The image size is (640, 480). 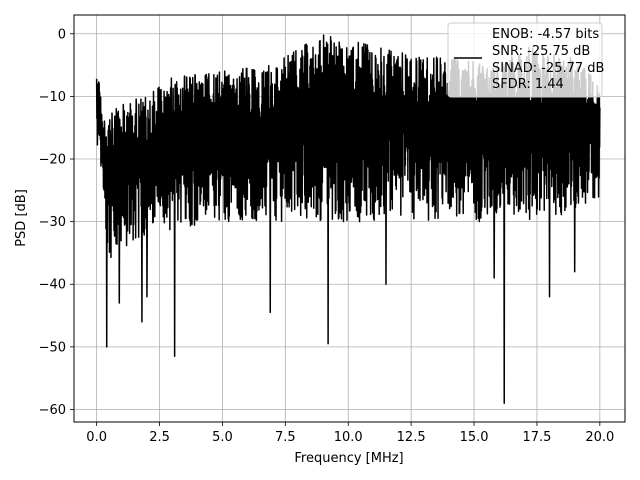 What do you see at coordinates (52, 222) in the screenshot?
I see `y-tick-label: −30` at bounding box center [52, 222].